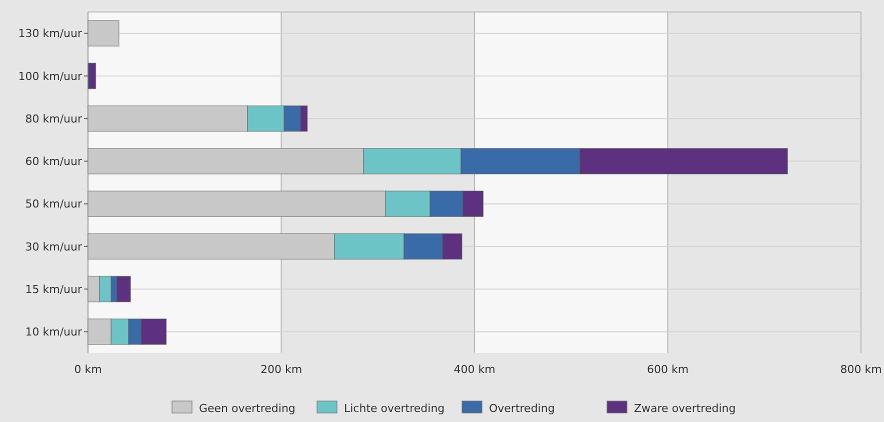 Image resolution: width=884 pixels, height=422 pixels. Describe the element at coordinates (861, 369) in the screenshot. I see `x-tick-label: 800 km` at that location.